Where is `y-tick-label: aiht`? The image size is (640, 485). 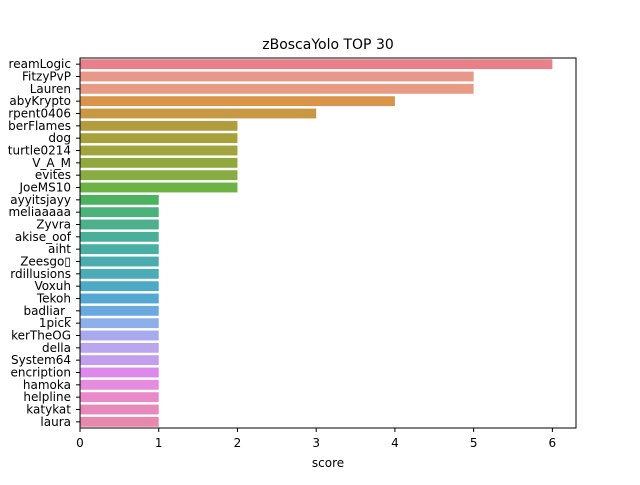
y-tick-label: aiht is located at coordinates (59, 249).